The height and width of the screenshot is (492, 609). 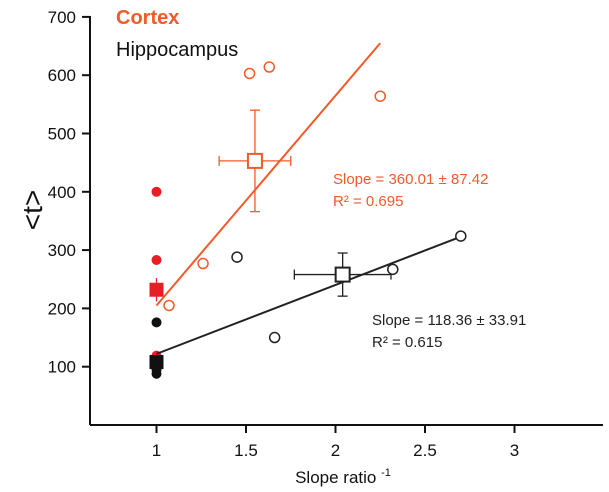 What do you see at coordinates (62, 192) in the screenshot?
I see `y-tick-label: 400` at bounding box center [62, 192].